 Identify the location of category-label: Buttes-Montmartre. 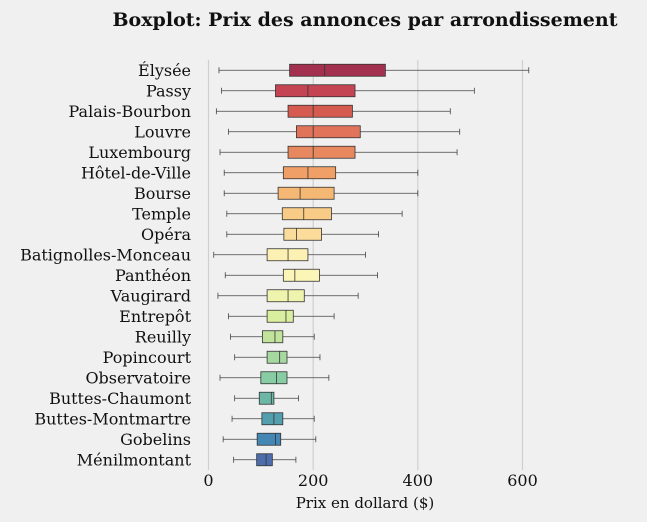
(112, 418).